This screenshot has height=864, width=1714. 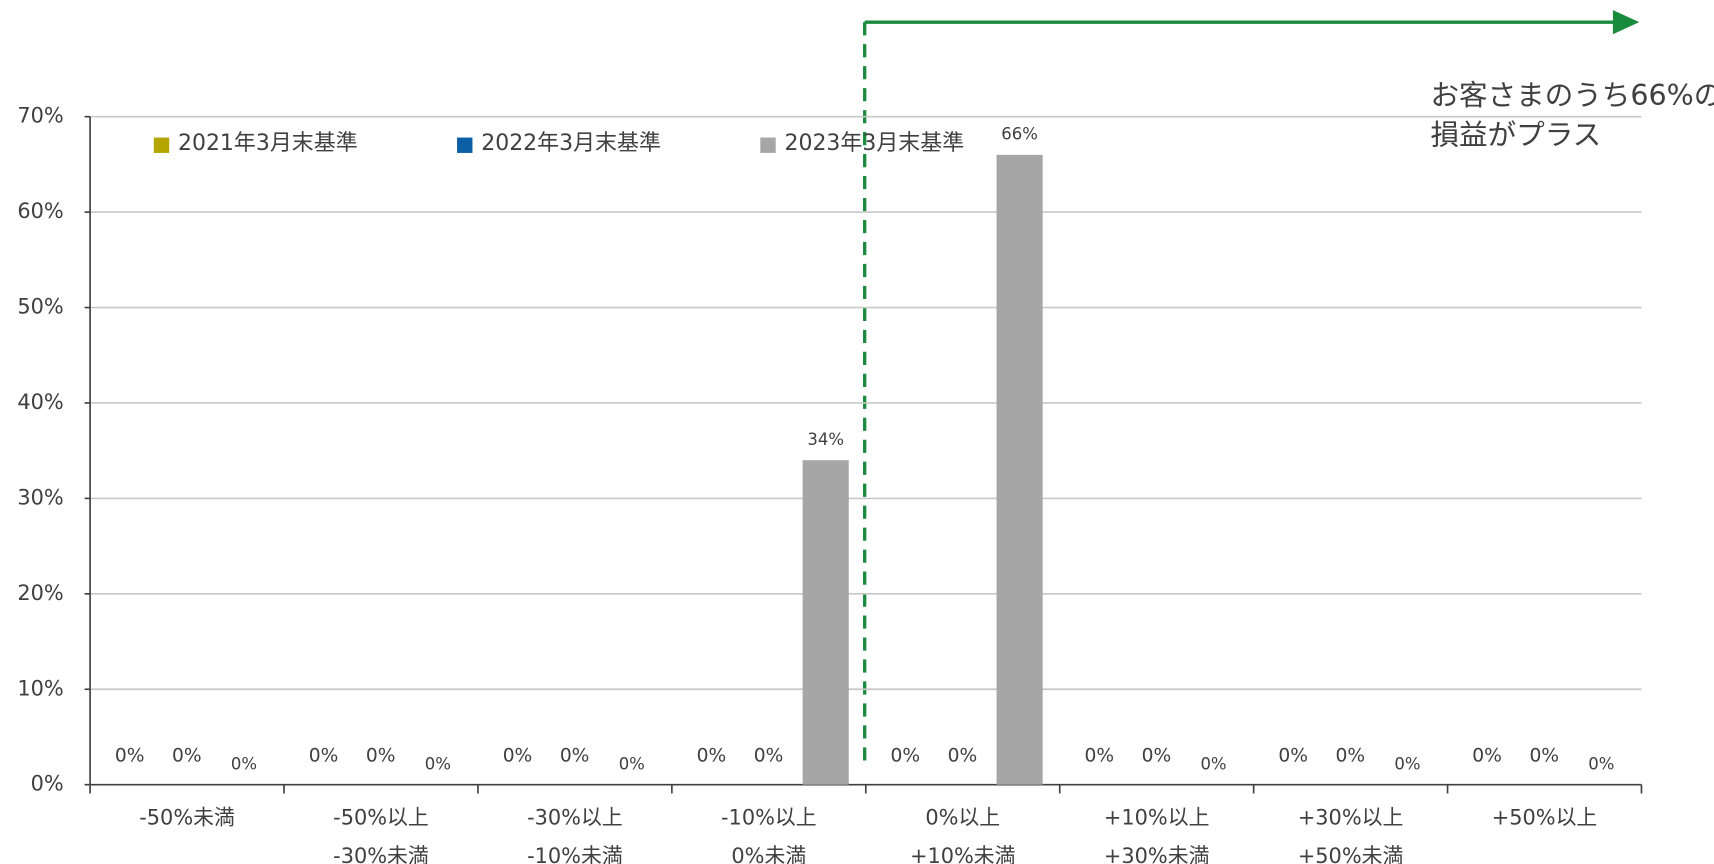 What do you see at coordinates (1572, 95) in the screenshot?
I see `annotation: お客さまのうち66%の` at bounding box center [1572, 95].